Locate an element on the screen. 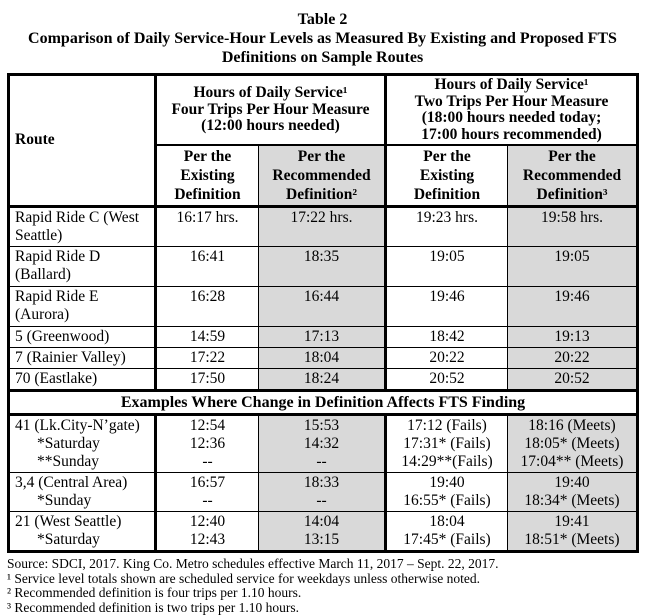 The image size is (645, 615). route-cell: Rapid Ride D (Ballard) is located at coordinates (82, 267).